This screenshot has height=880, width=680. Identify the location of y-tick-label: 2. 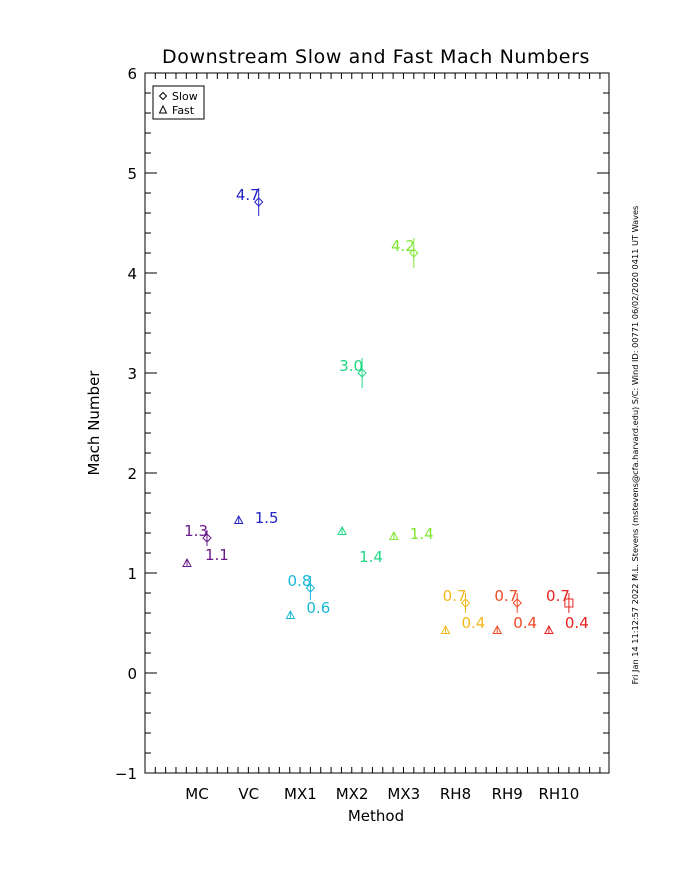
(132, 474).